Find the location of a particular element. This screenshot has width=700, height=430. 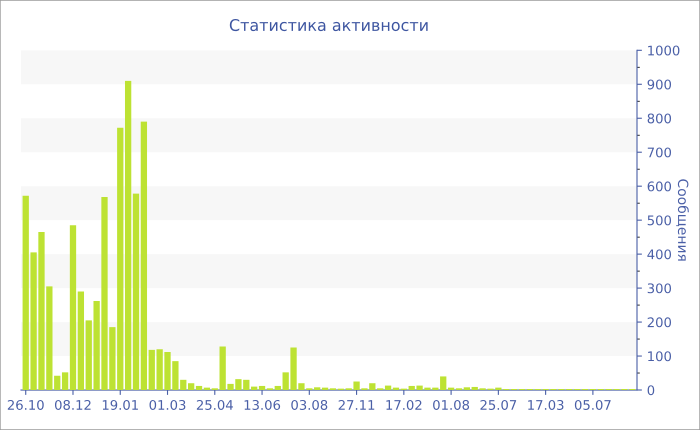

y-axis-title: Сообщения is located at coordinates (682, 220).